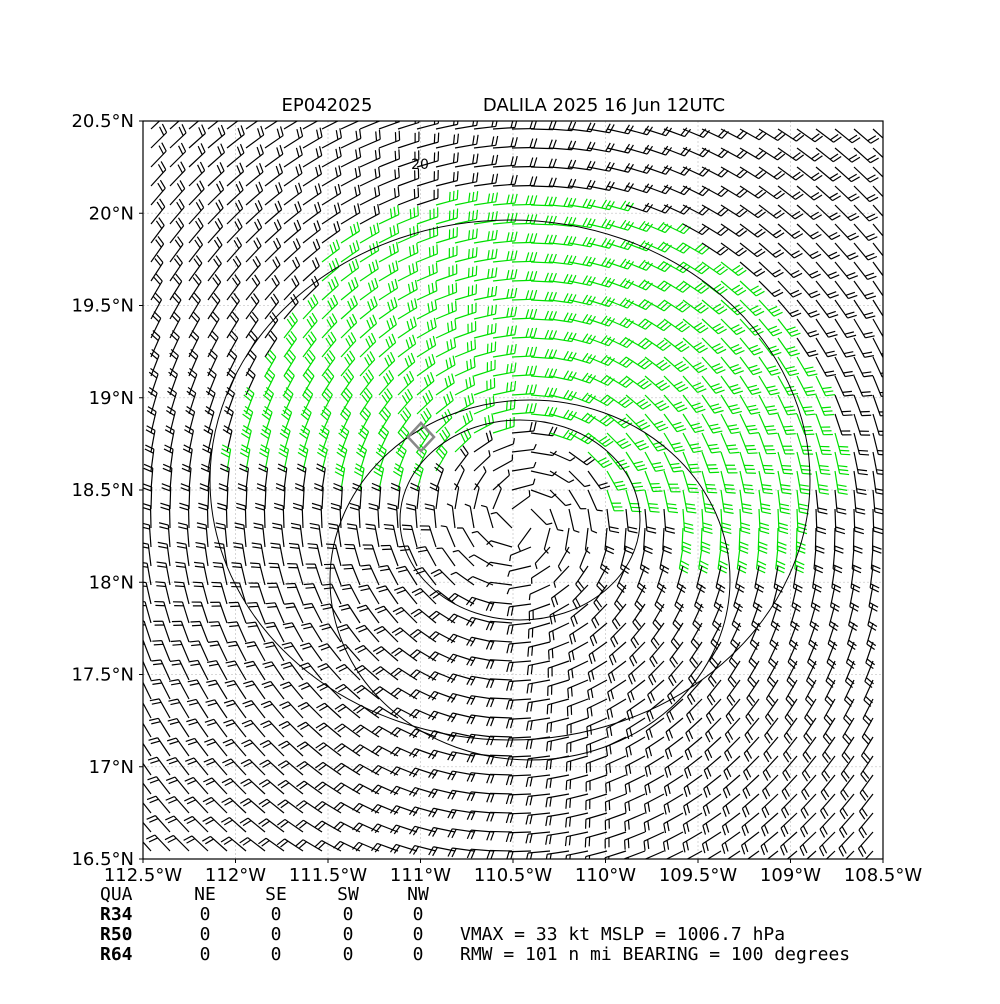 The height and width of the screenshot is (1004, 1000). Describe the element at coordinates (327, 105) in the screenshot. I see `storm-id: EP042025` at that location.